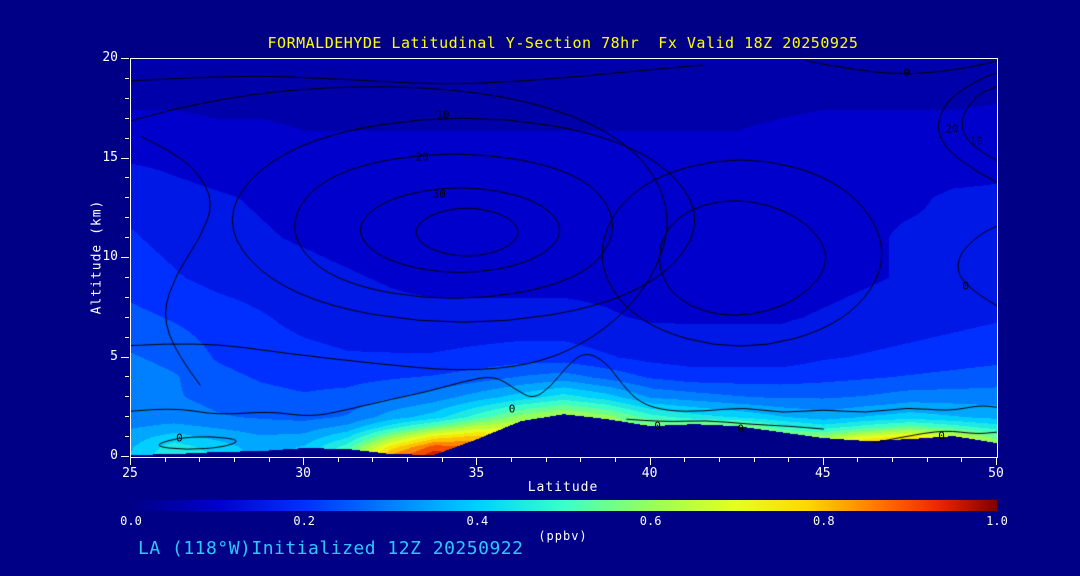 This screenshot has height=576, width=1080. What do you see at coordinates (304, 521) in the screenshot?
I see `colorbar-tick-label: 0.2` at bounding box center [304, 521].